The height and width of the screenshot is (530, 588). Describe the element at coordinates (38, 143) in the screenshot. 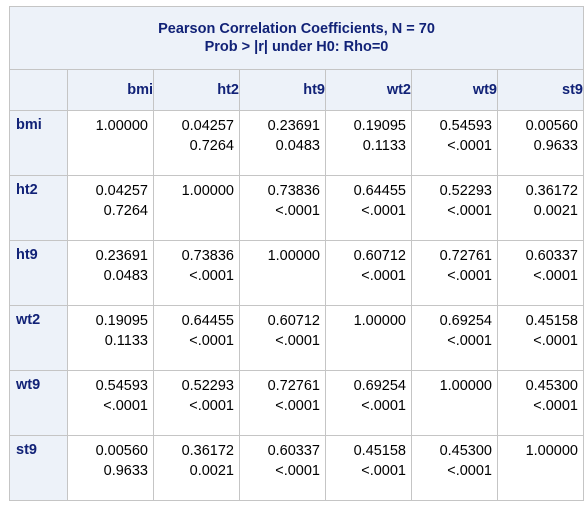

I see `row-header: bmi` at that location.